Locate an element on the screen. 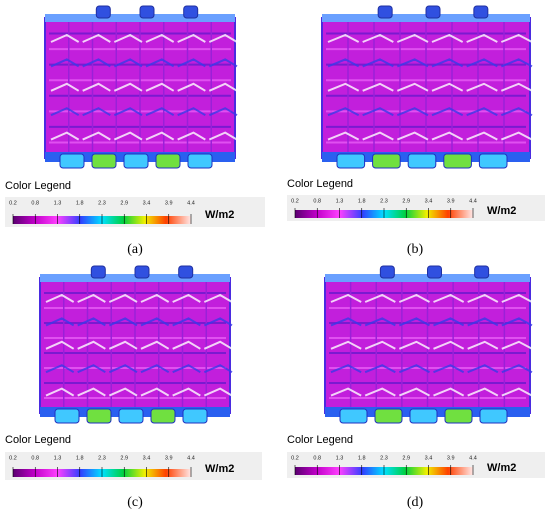  caption: (d) is located at coordinates (415, 502).